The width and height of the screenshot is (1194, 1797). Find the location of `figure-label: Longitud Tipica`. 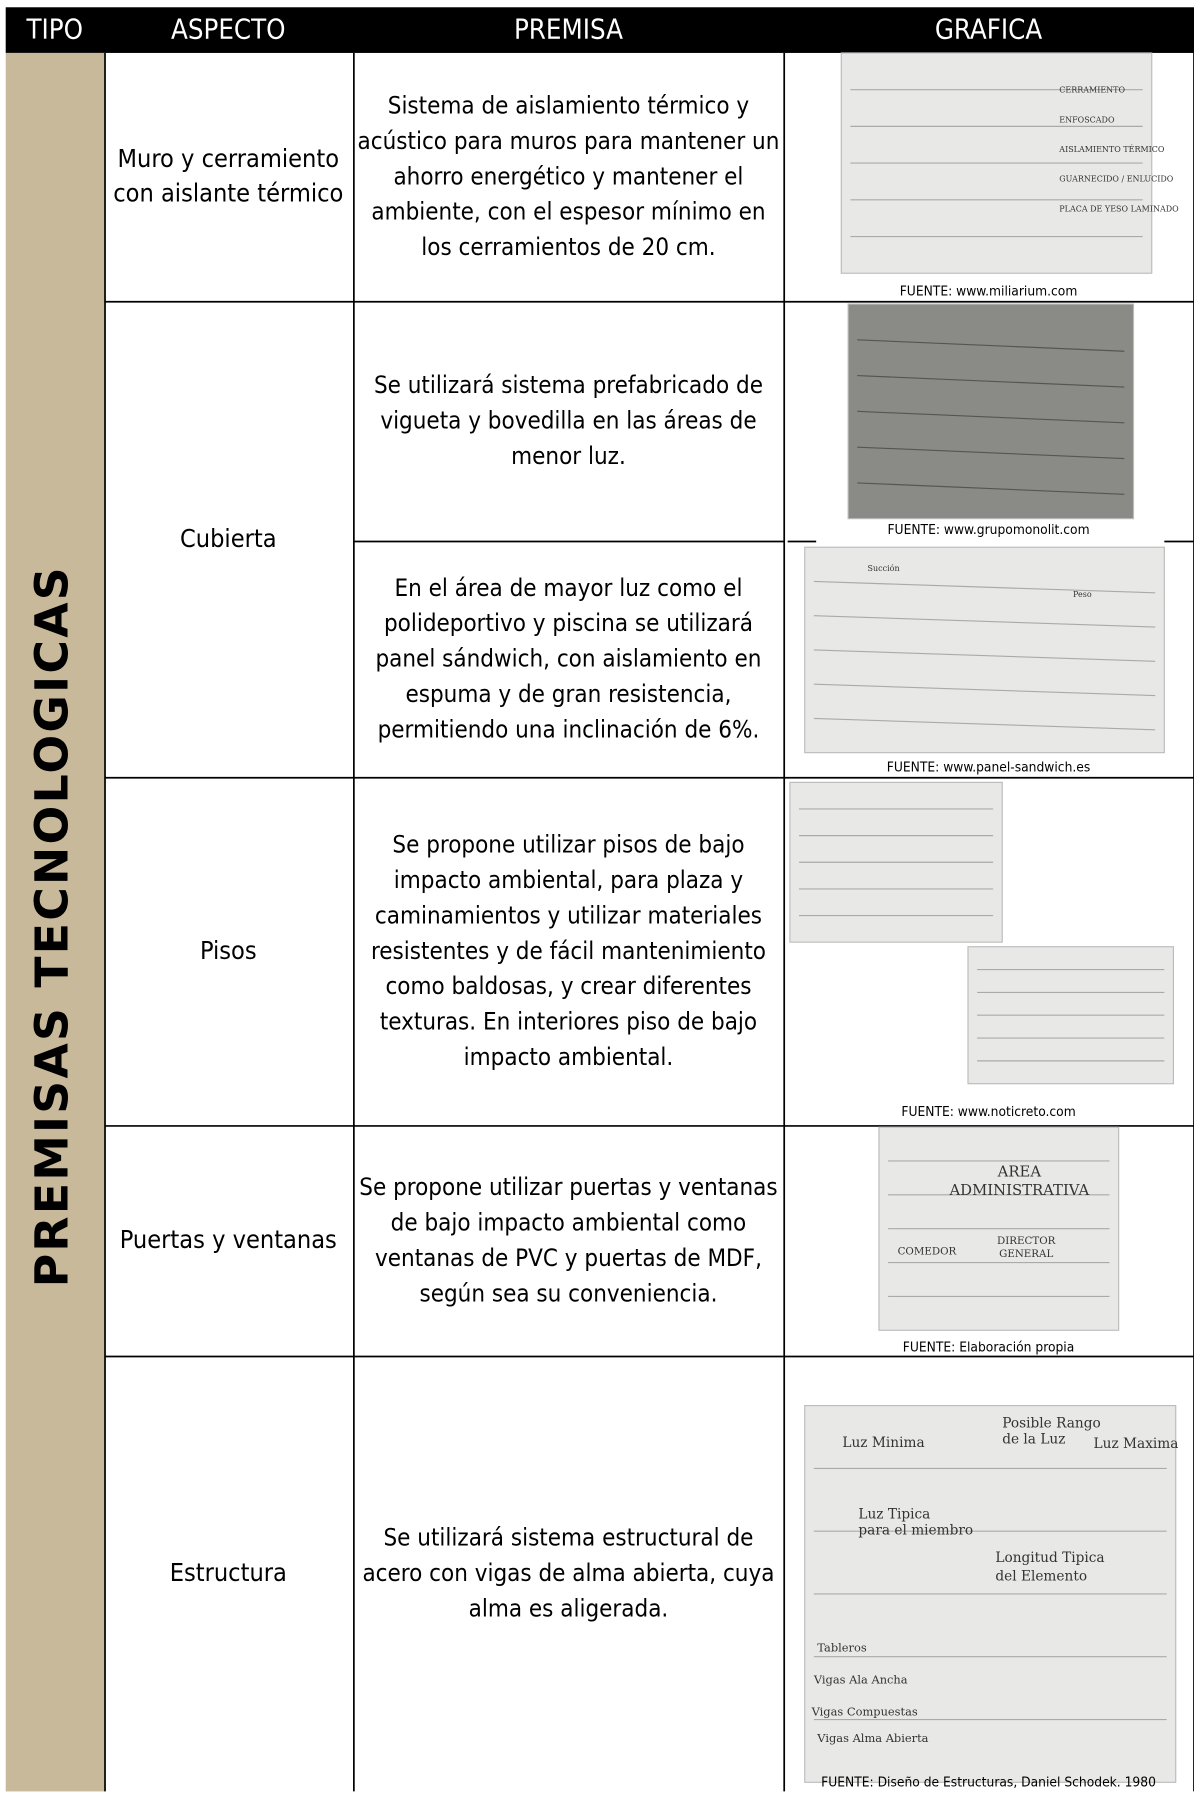

figure-label: Longitud Tipica is located at coordinates (1049, 1558).